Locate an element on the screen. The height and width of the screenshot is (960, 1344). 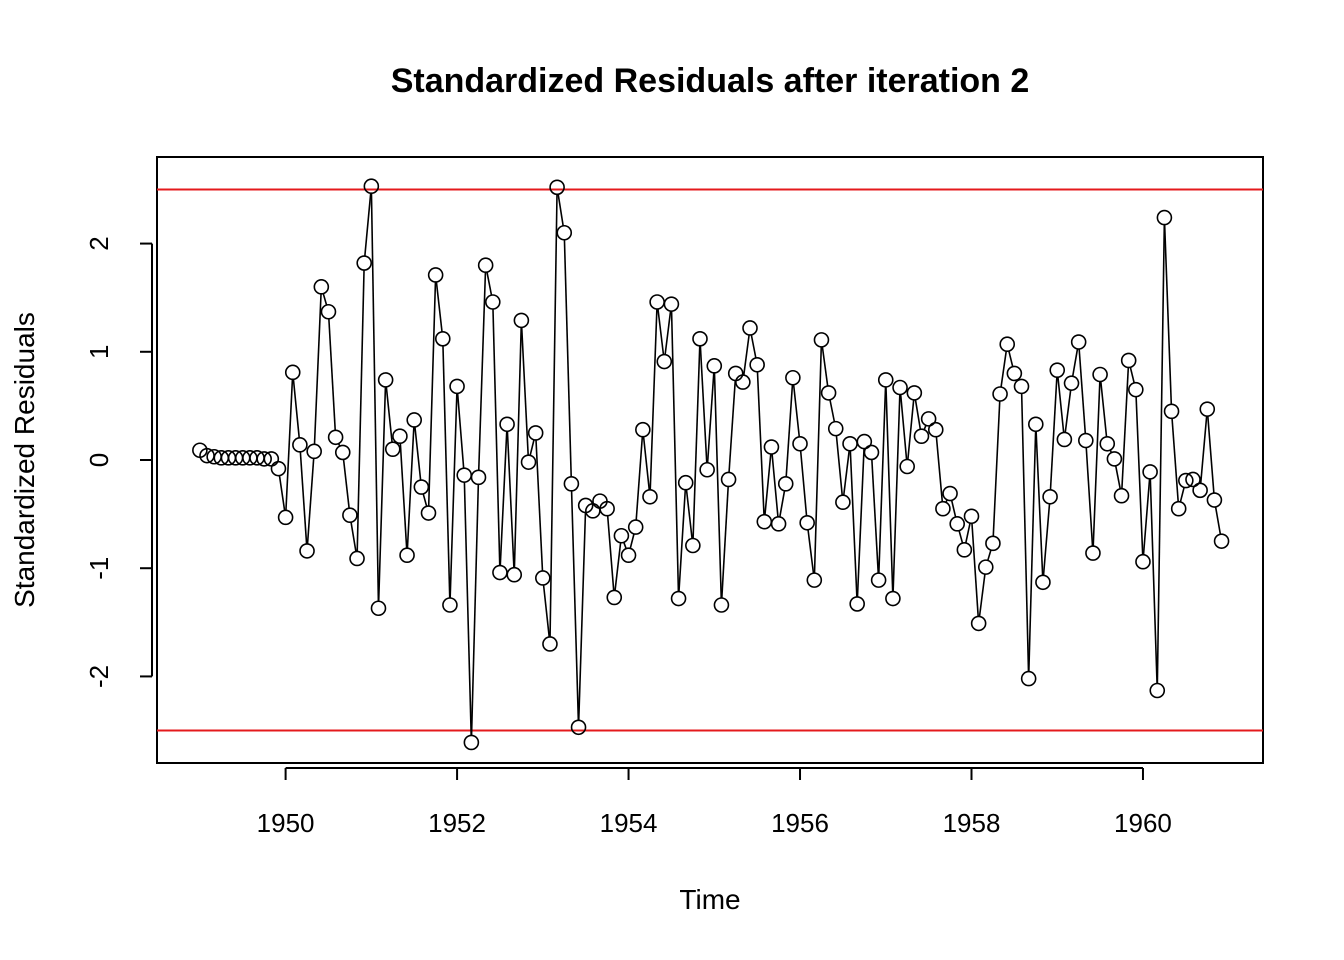
x-axis: 1950 1952 1954 1956 1958 1960 is located at coordinates (714, 802).